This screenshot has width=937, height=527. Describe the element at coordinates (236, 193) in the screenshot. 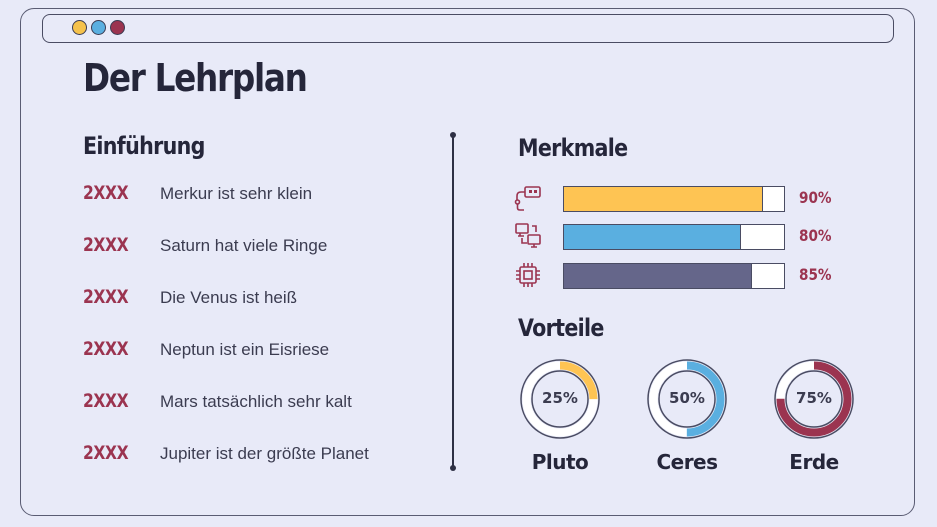

I see `list-item-text: Merkur ist sehr klein` at that location.